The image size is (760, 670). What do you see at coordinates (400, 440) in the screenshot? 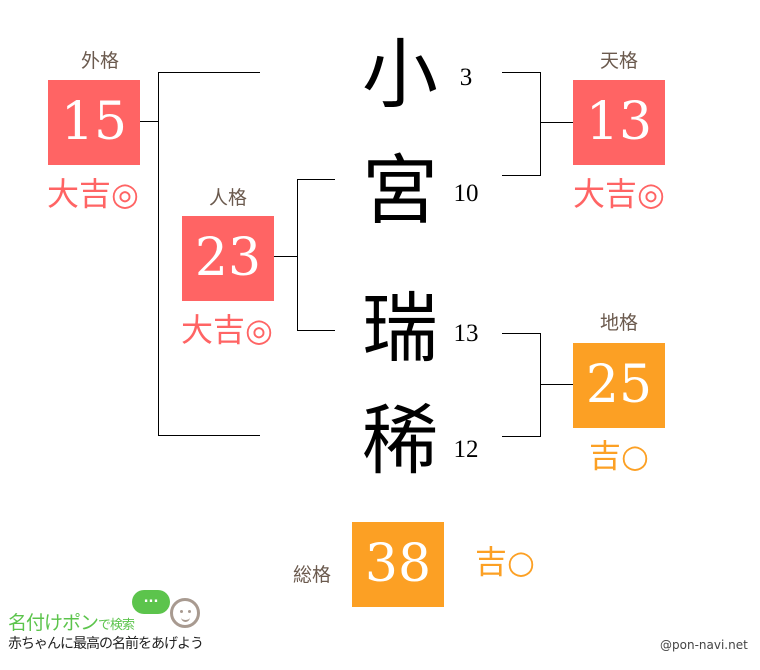
I see `name-char-4: 稀` at bounding box center [400, 440].